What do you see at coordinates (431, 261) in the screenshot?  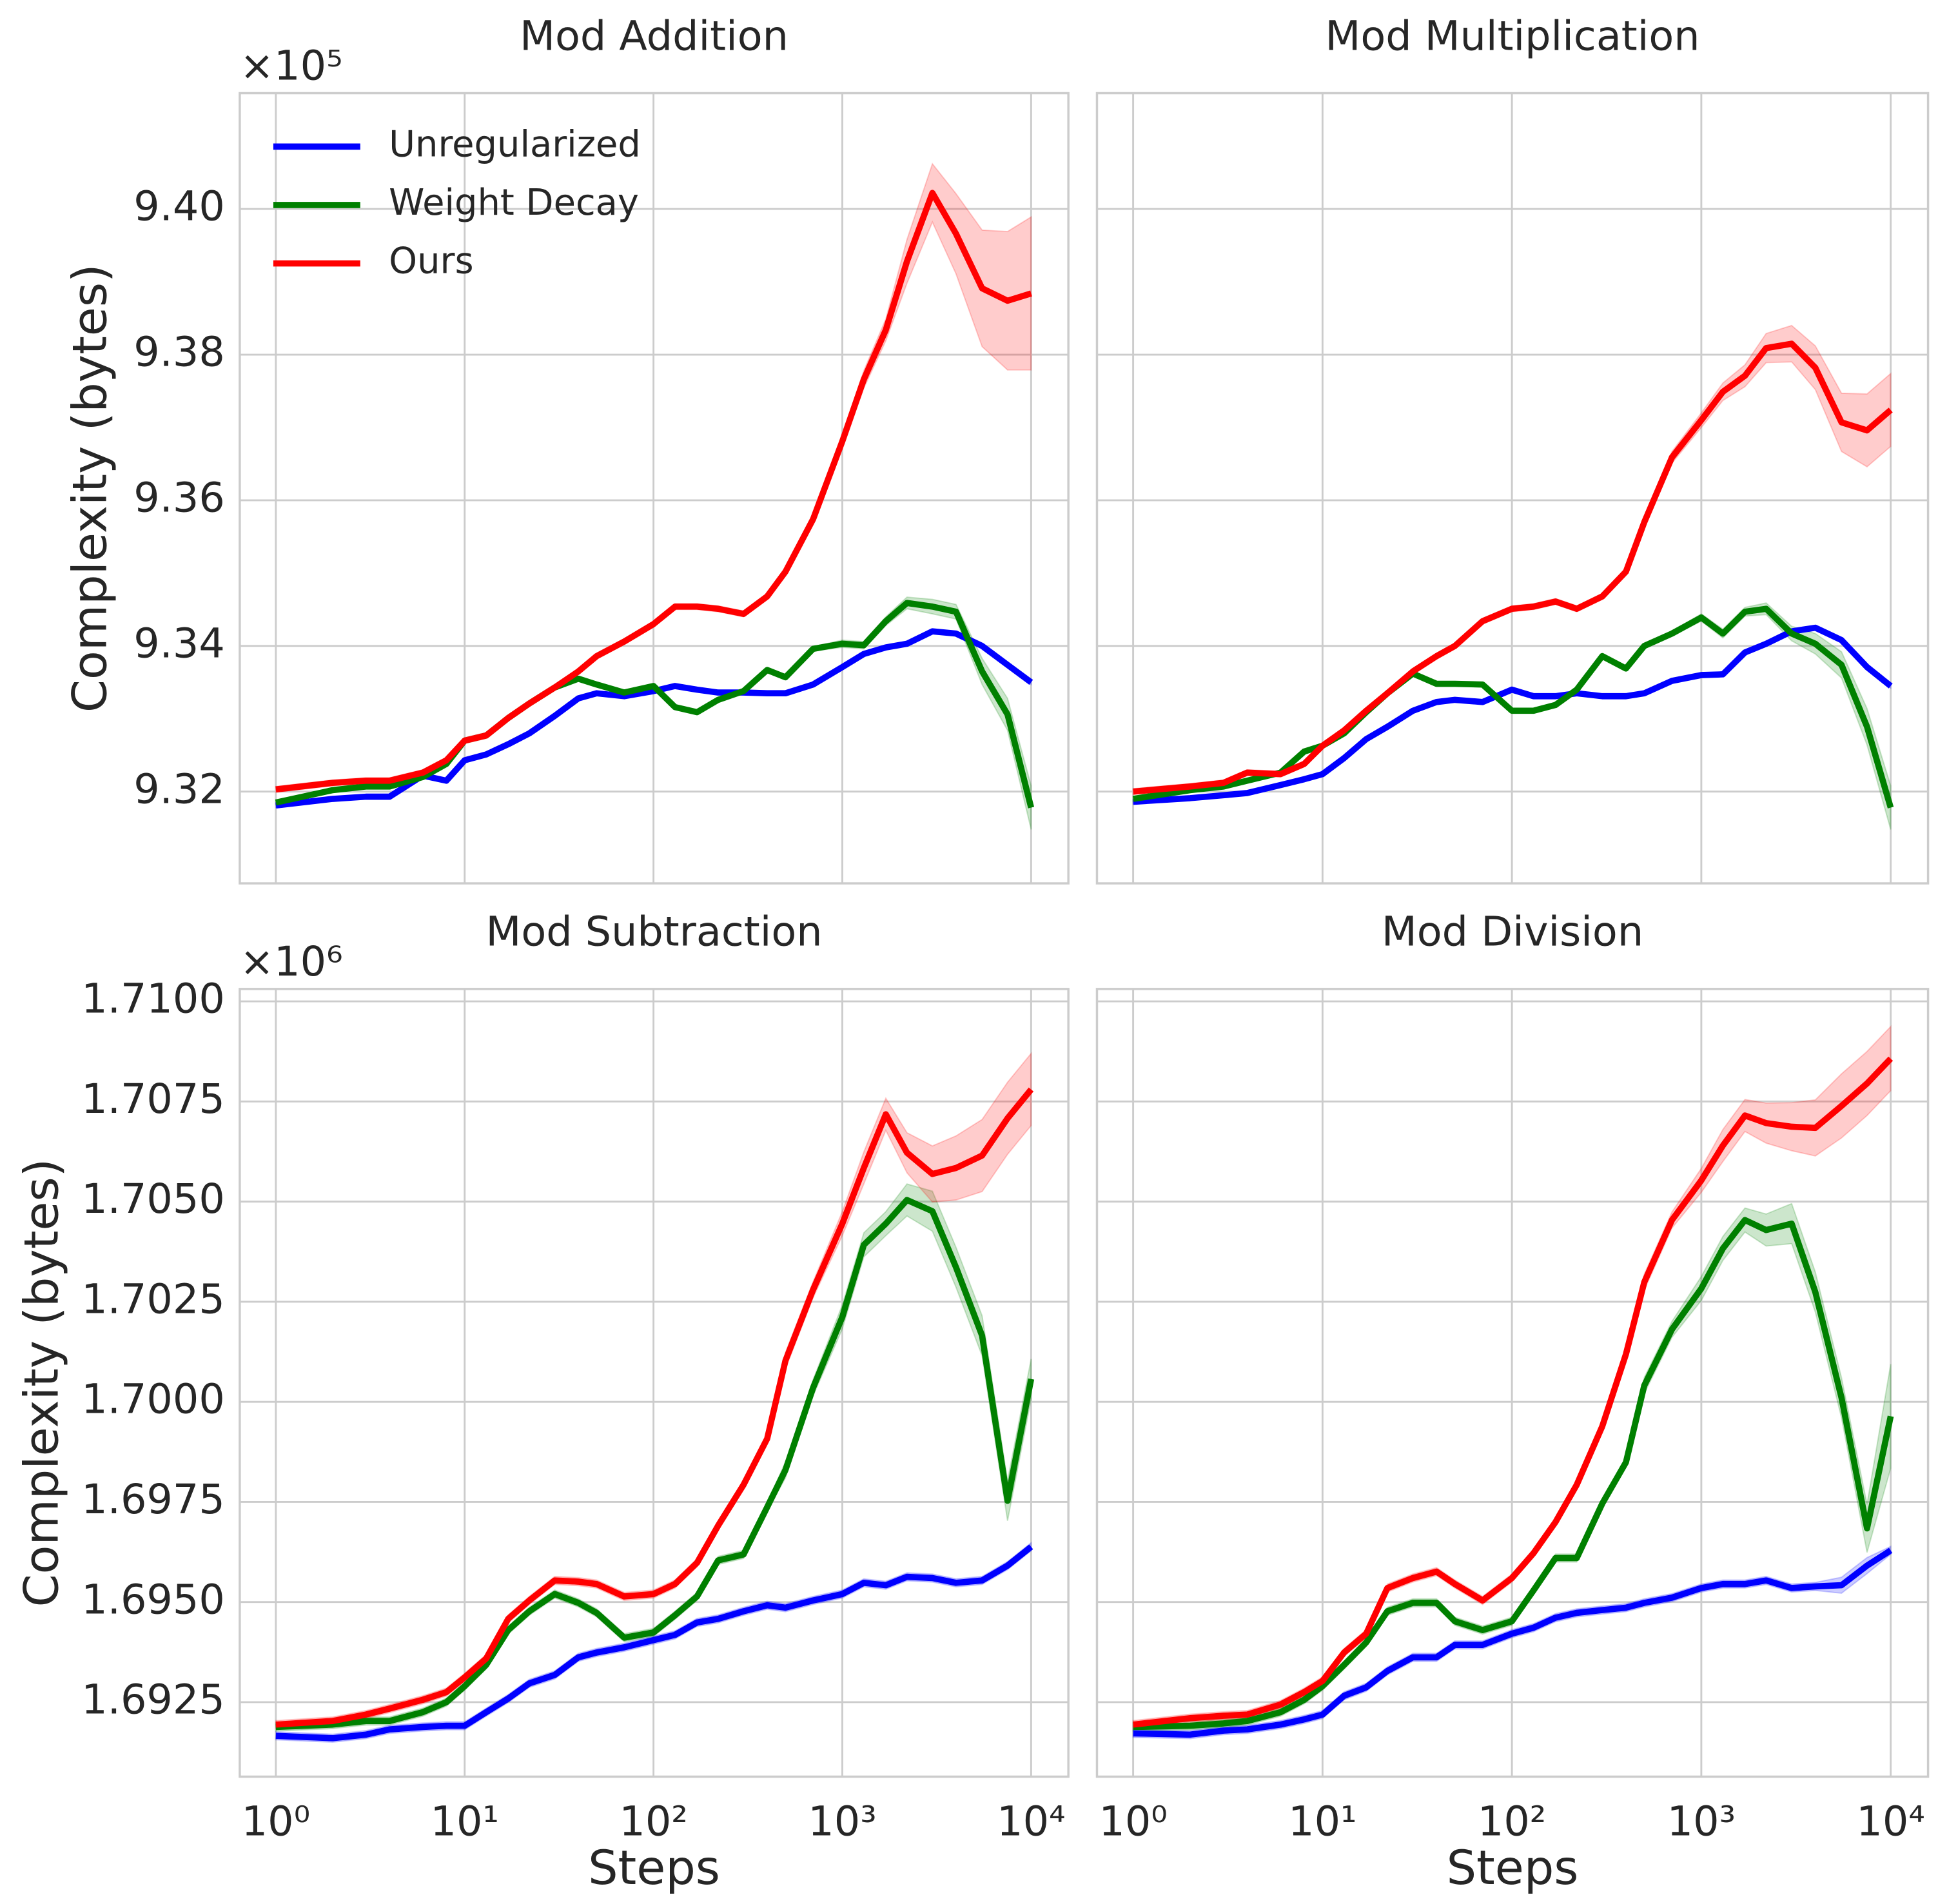 I see `legend-label: Ours` at bounding box center [431, 261].